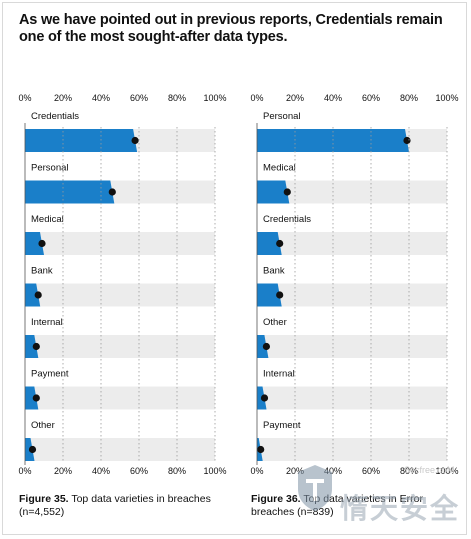 This screenshot has width=471, height=539. I want to click on left-tick-bottom-3: 60%, so click(139, 471).